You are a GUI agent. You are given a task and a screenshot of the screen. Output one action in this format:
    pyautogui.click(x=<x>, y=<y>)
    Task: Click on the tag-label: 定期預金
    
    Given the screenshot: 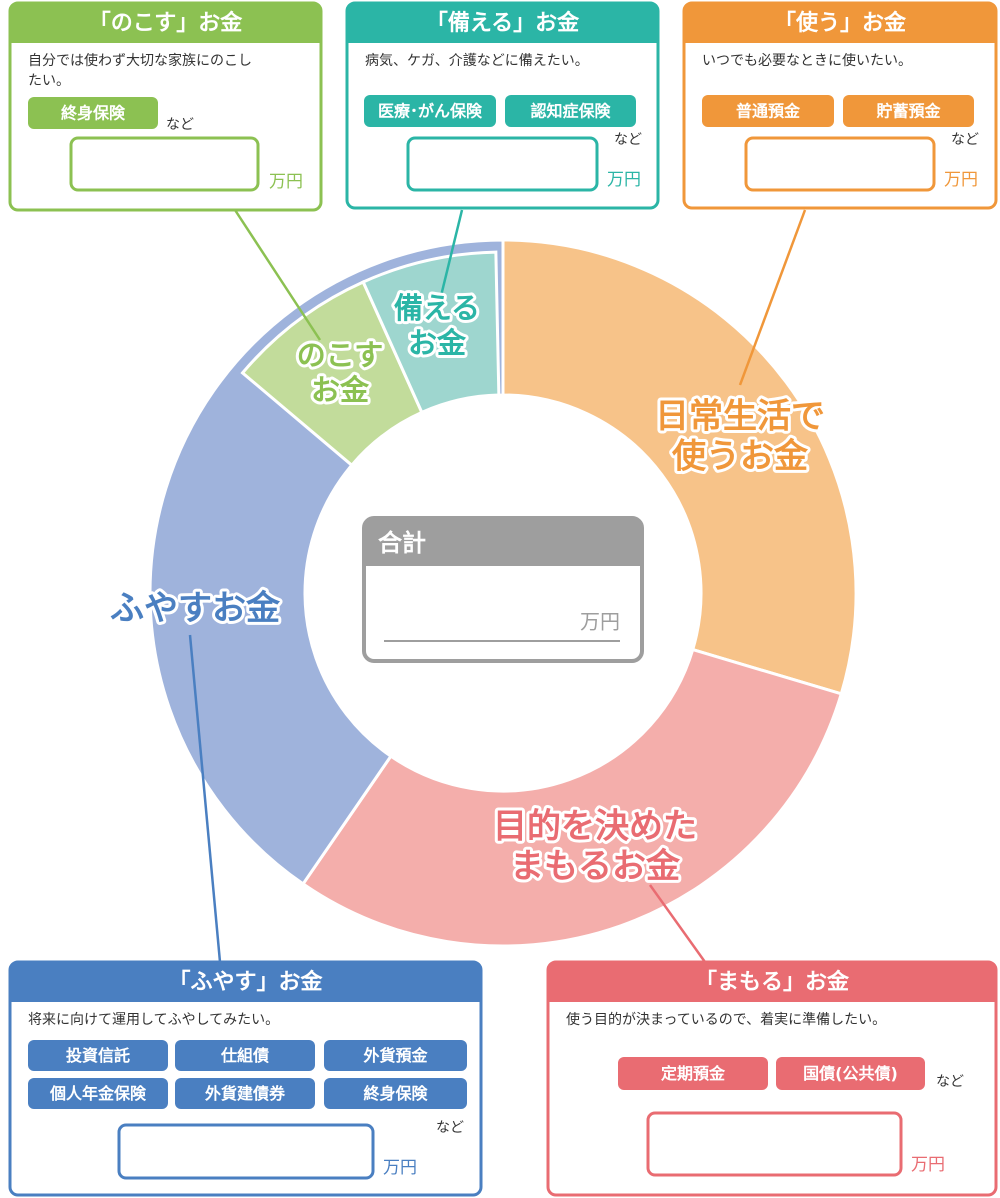 What is the action you would take?
    pyautogui.click(x=693, y=1073)
    